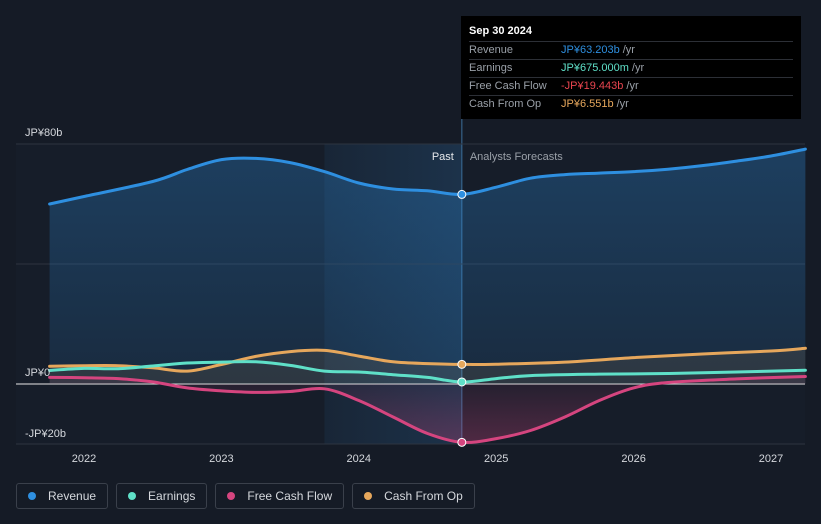 This screenshot has width=821, height=524. Describe the element at coordinates (221, 459) in the screenshot. I see `x-tick-label: 2023` at that location.